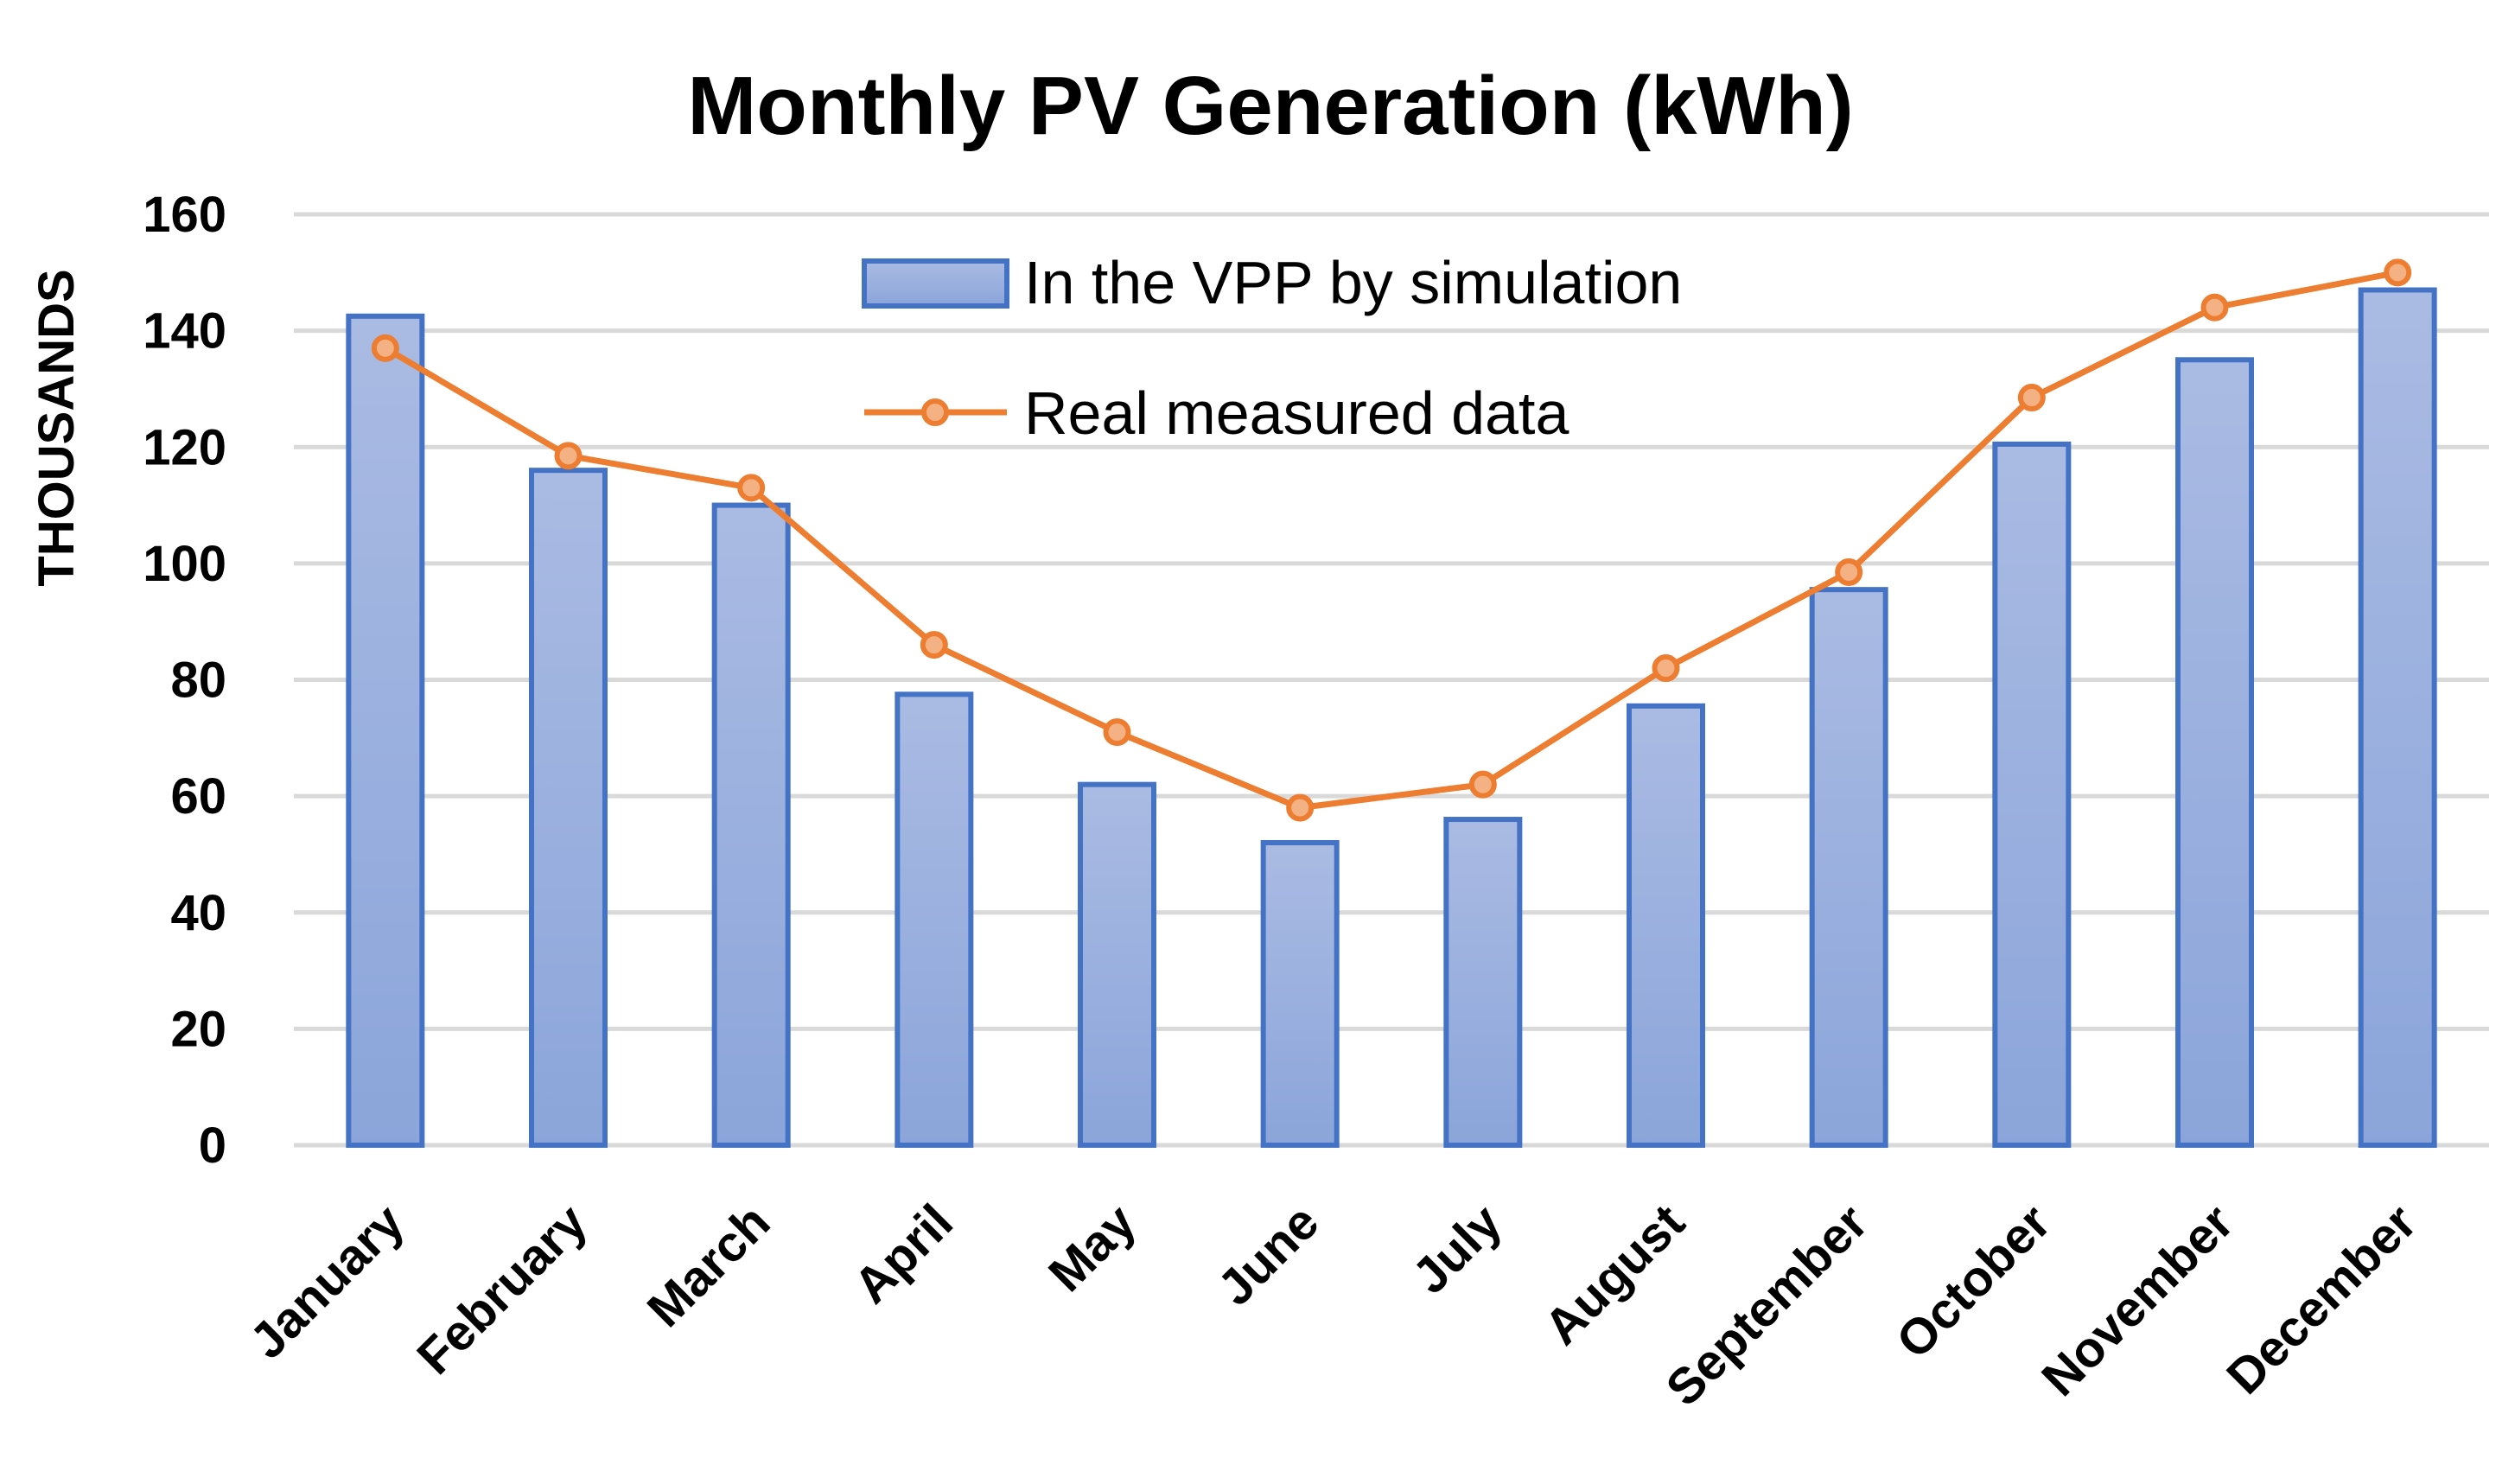 The width and height of the screenshot is (2515, 1484). Describe the element at coordinates (327, 1281) in the screenshot. I see `x-tick-label: January` at that location.